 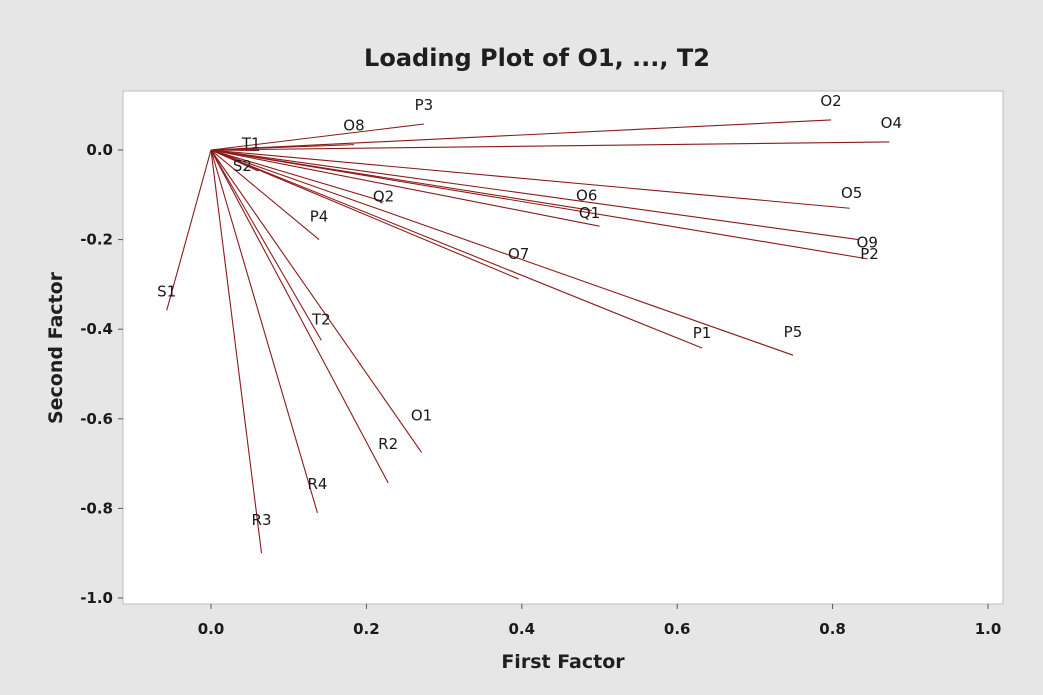 What do you see at coordinates (321, 319) in the screenshot?
I see `label-t2: T2` at bounding box center [321, 319].